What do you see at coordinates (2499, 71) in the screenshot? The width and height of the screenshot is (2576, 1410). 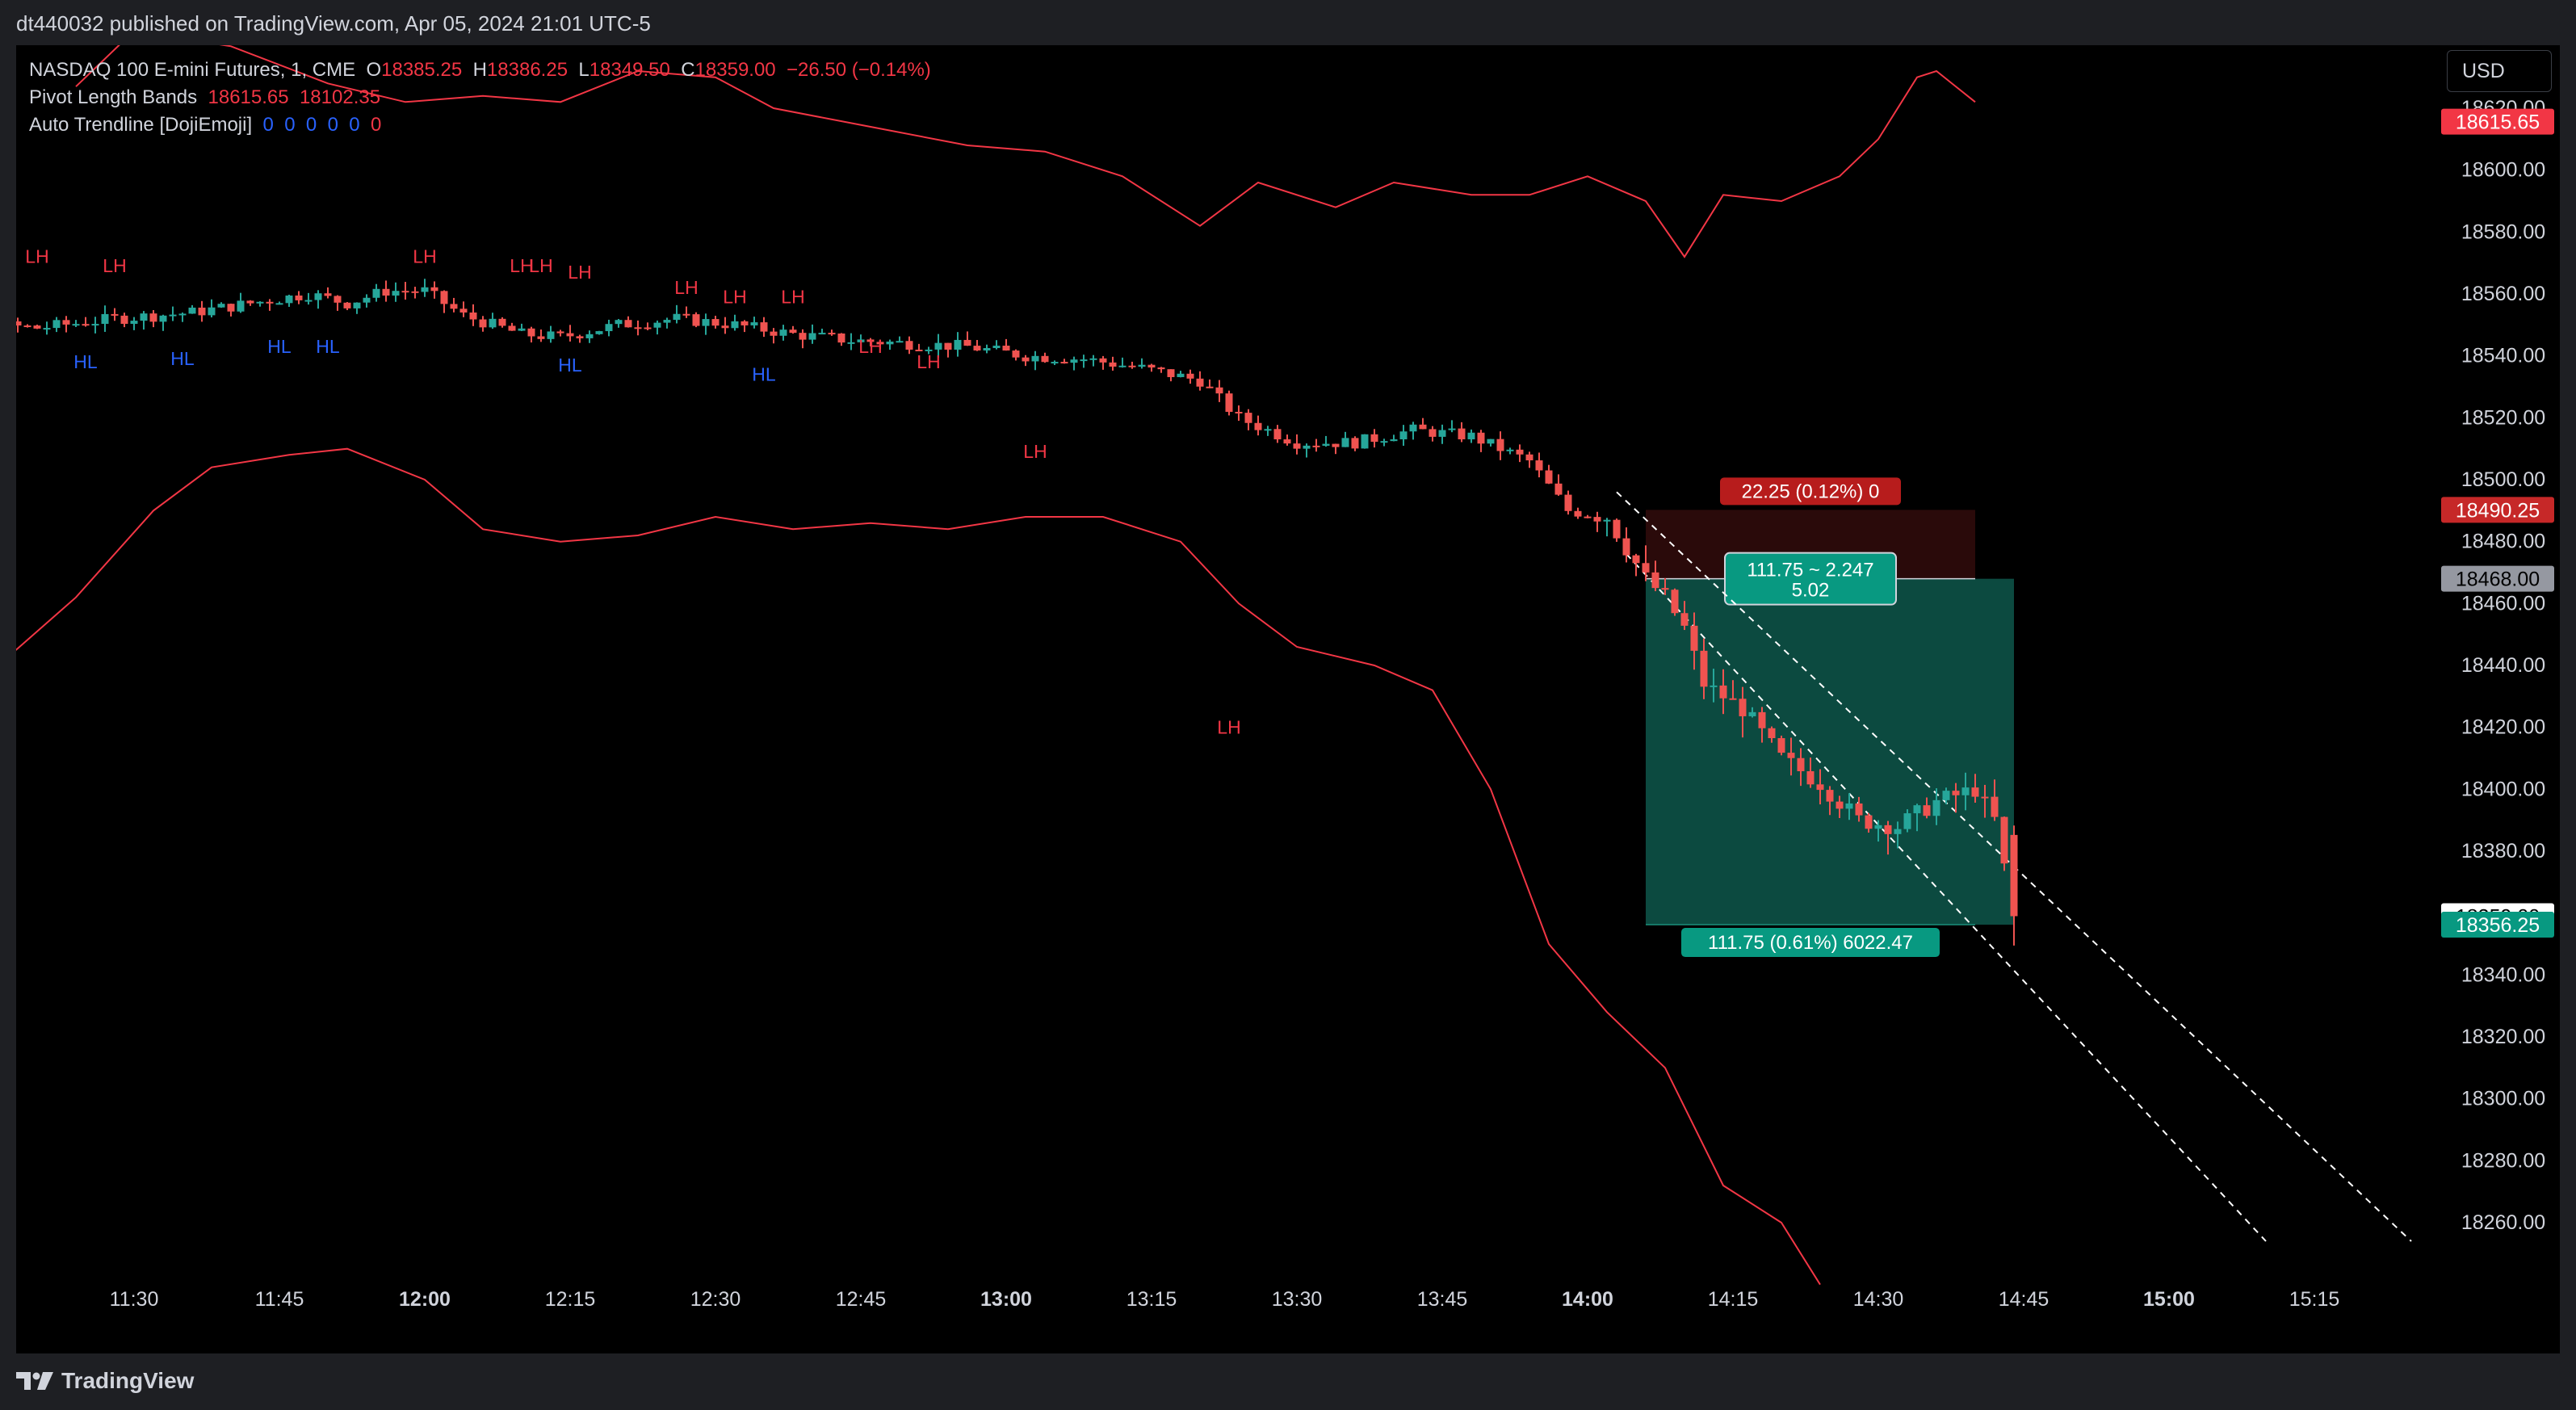 I see `currency-selector: USD` at bounding box center [2499, 71].